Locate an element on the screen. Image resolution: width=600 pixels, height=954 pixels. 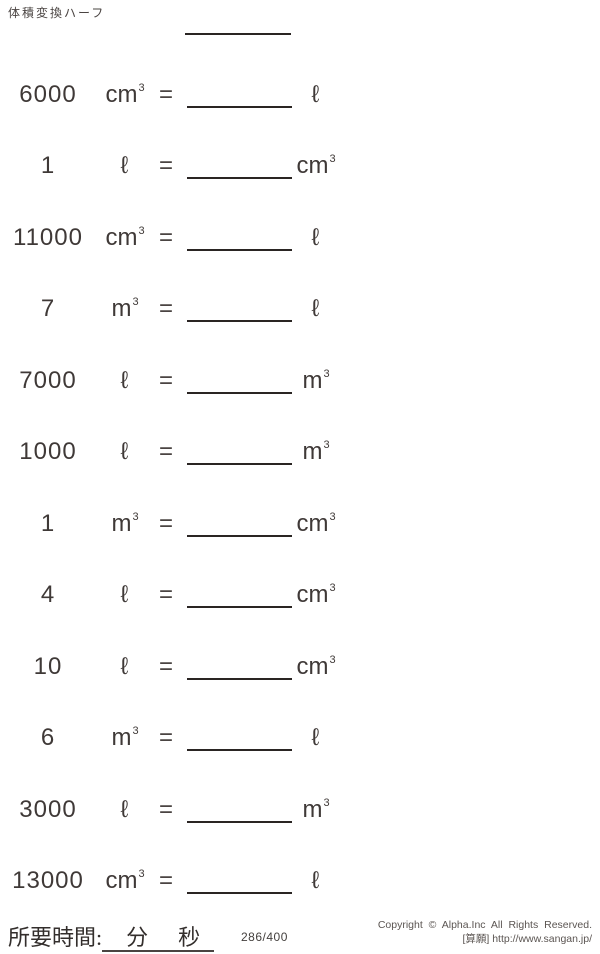
page-title: 体積変換ハーフ is located at coordinates (57, 13).